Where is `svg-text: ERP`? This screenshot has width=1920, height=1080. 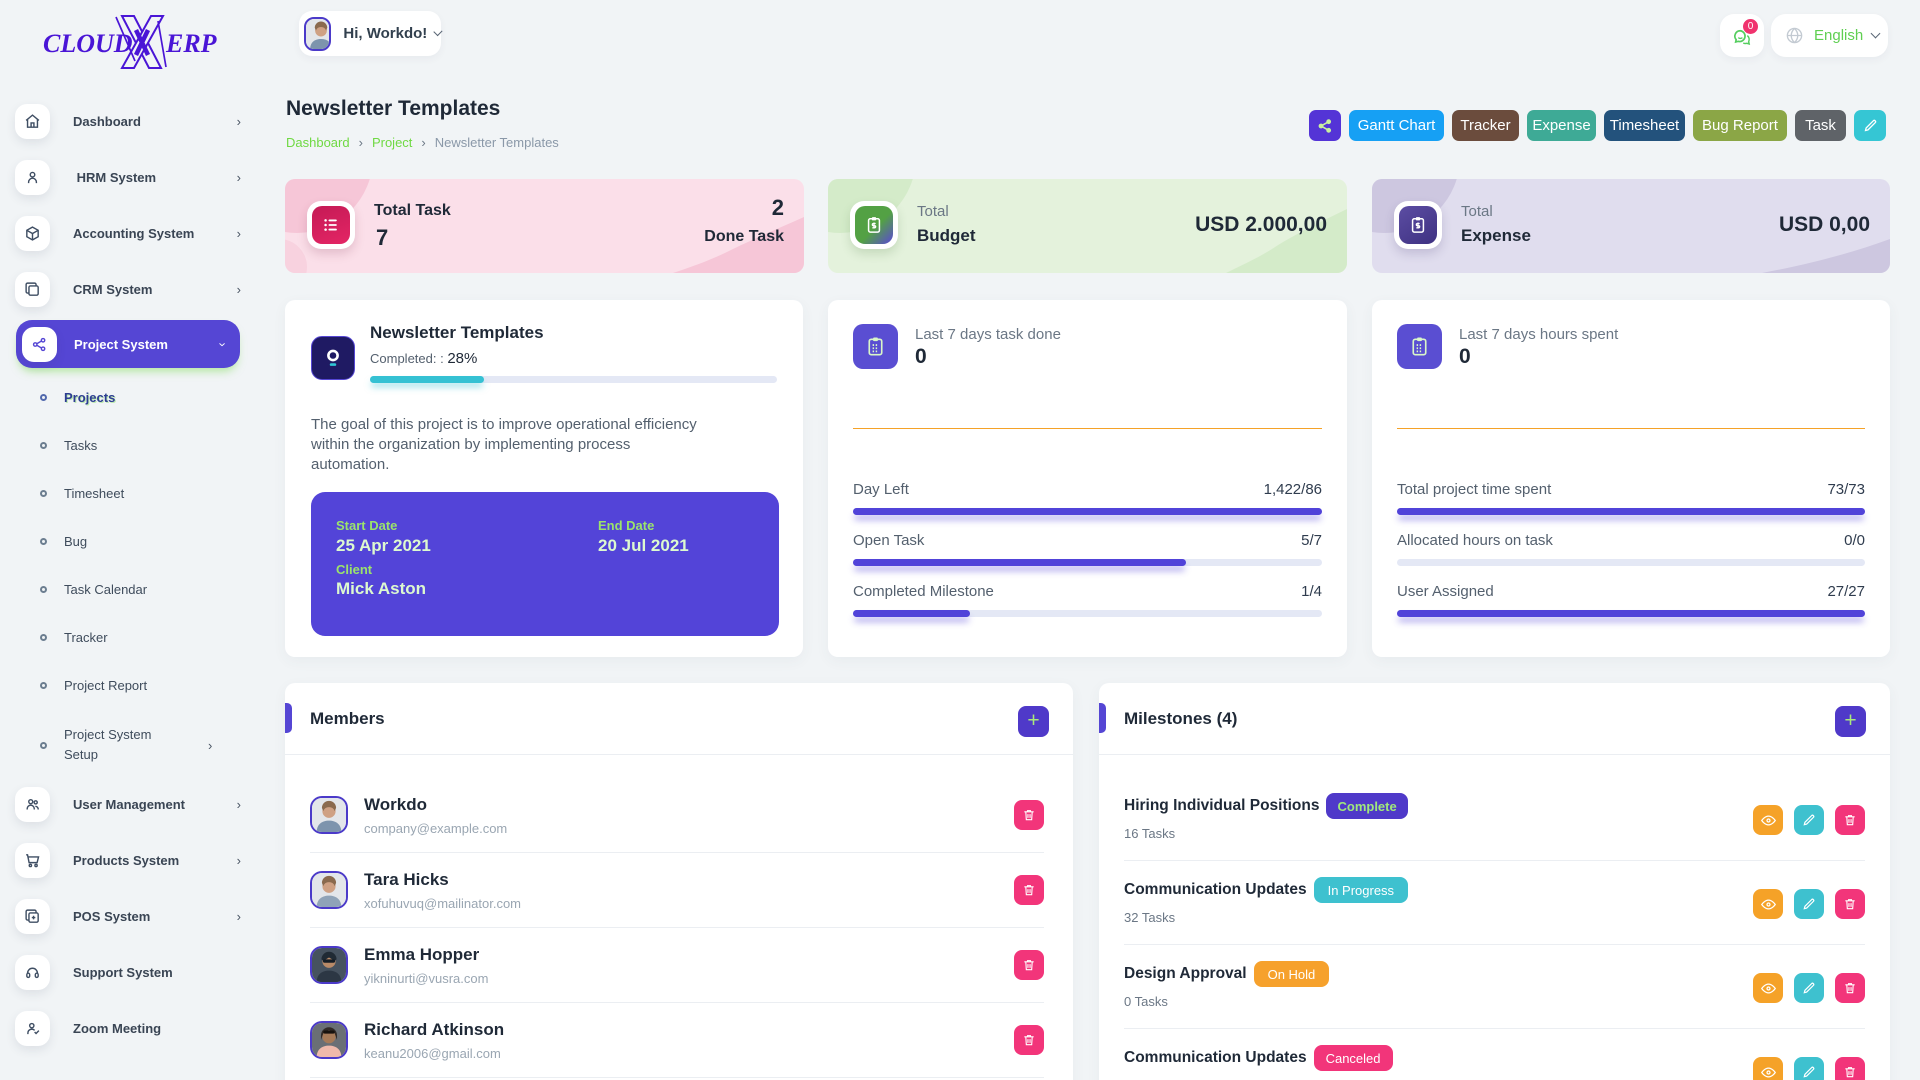
svg-text: ERP is located at coordinates (191, 43).